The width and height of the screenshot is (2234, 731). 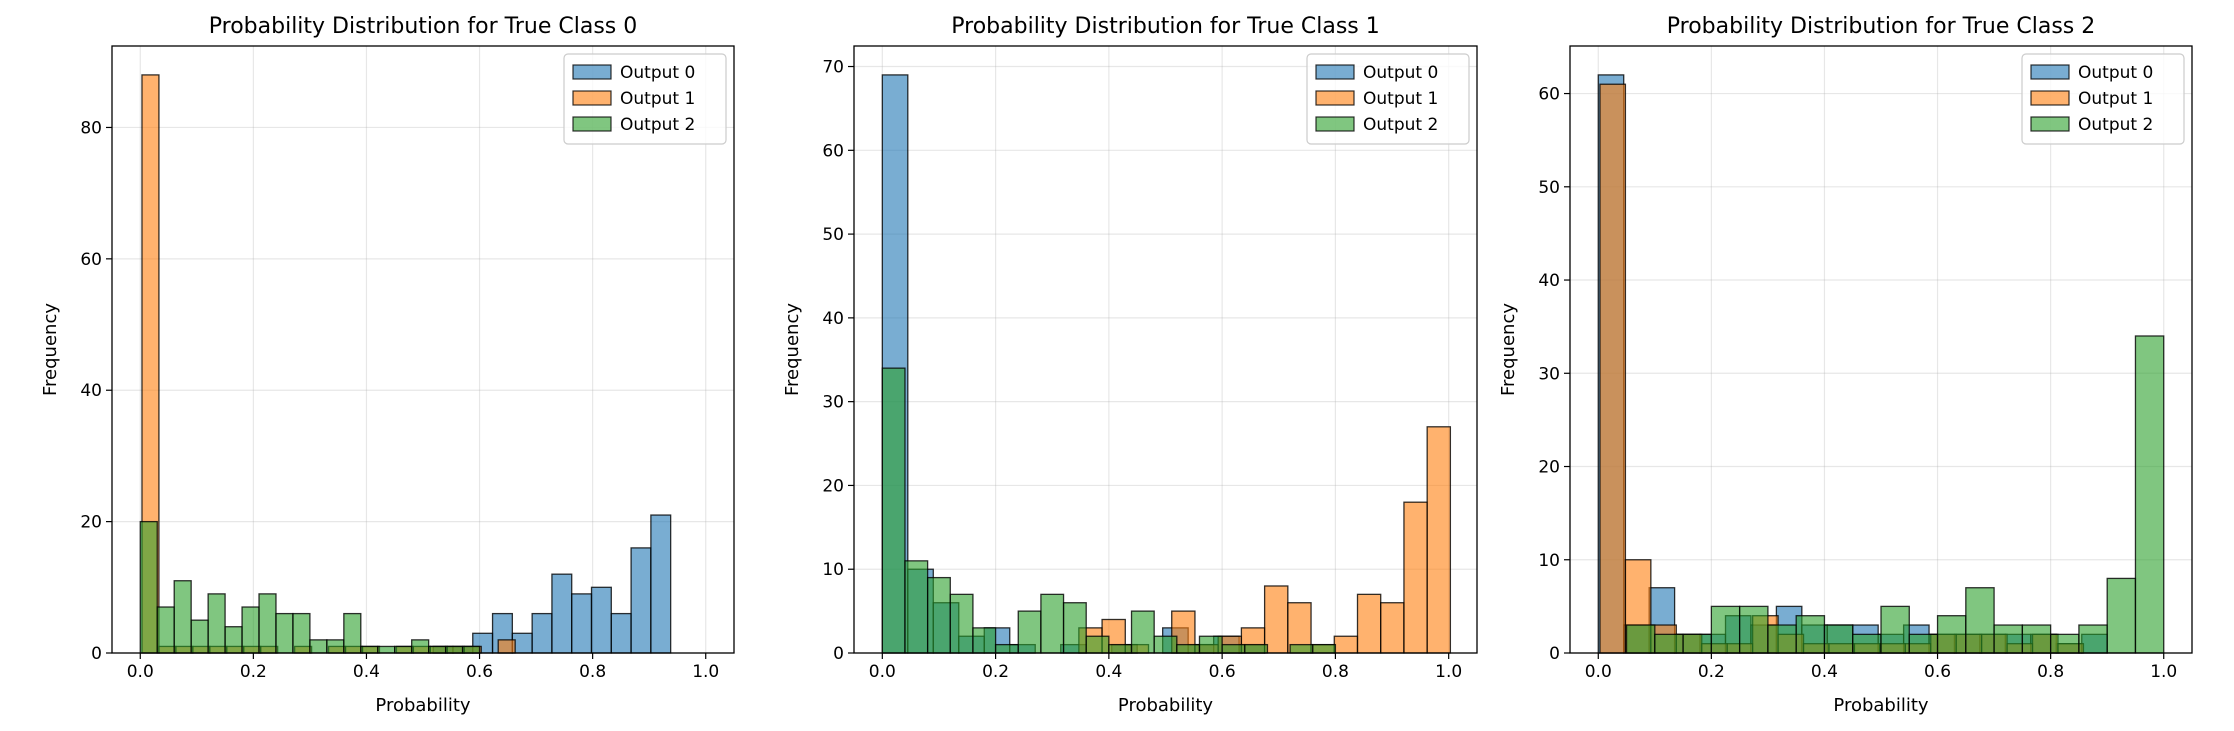 I want to click on y-tick-label: 80, so click(x=91, y=128).